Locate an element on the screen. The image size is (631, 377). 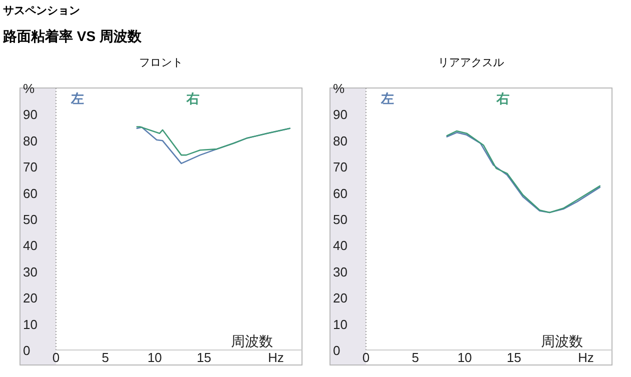
text: サスペンション is located at coordinates (41, 11).